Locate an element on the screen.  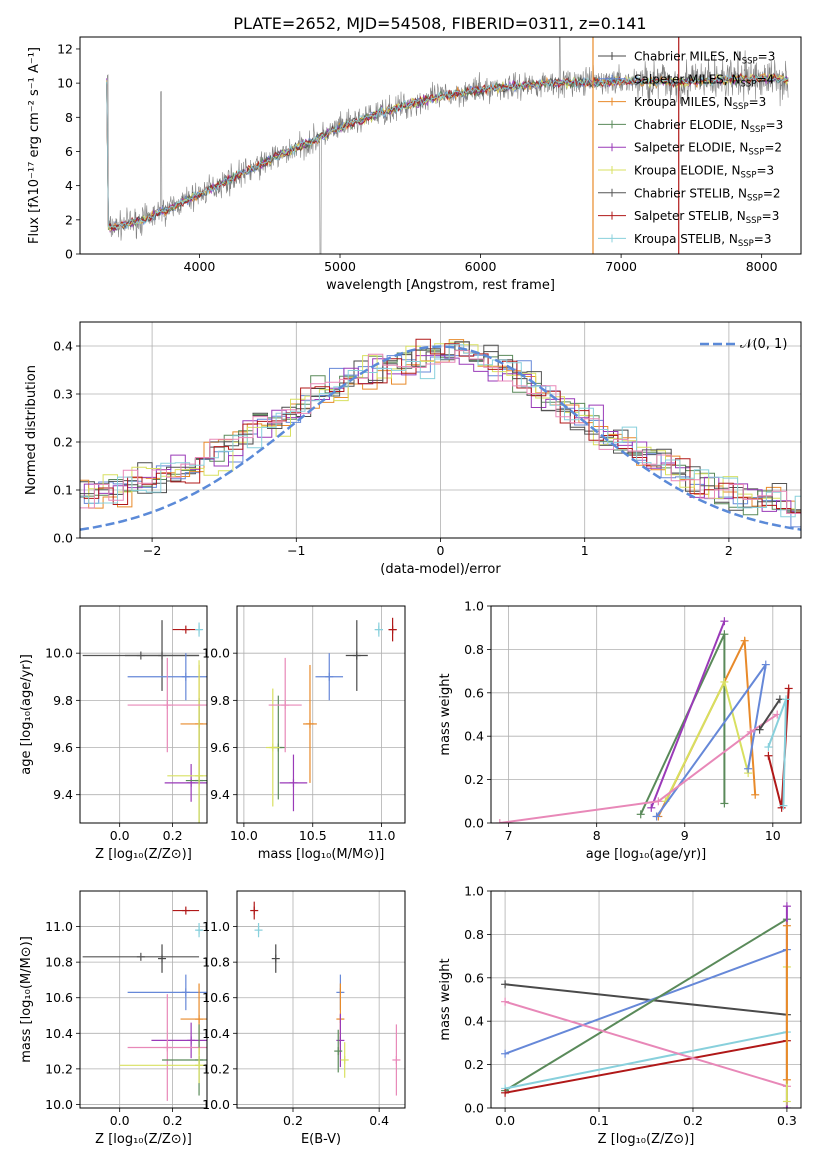
x-tick-label: 7 is located at coordinates (509, 835).